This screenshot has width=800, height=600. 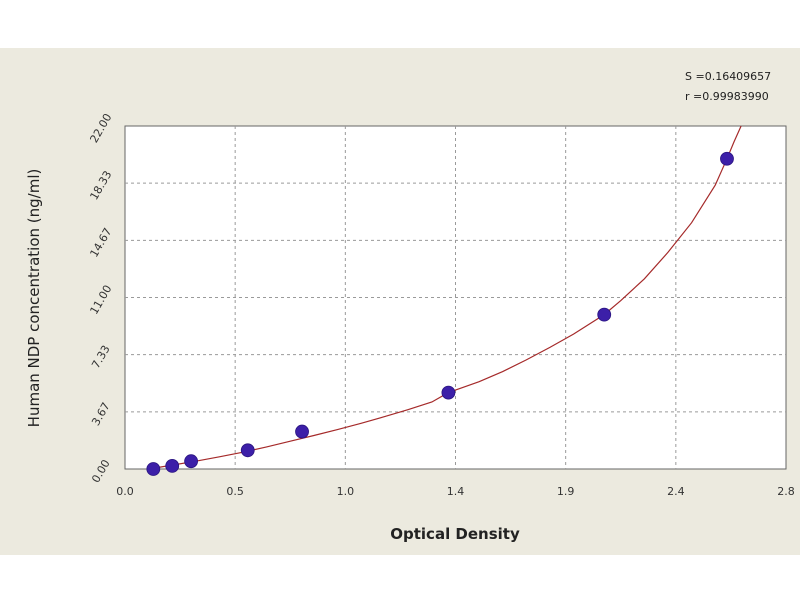 I want to click on r-statistic: r =0.99983990, so click(x=727, y=96).